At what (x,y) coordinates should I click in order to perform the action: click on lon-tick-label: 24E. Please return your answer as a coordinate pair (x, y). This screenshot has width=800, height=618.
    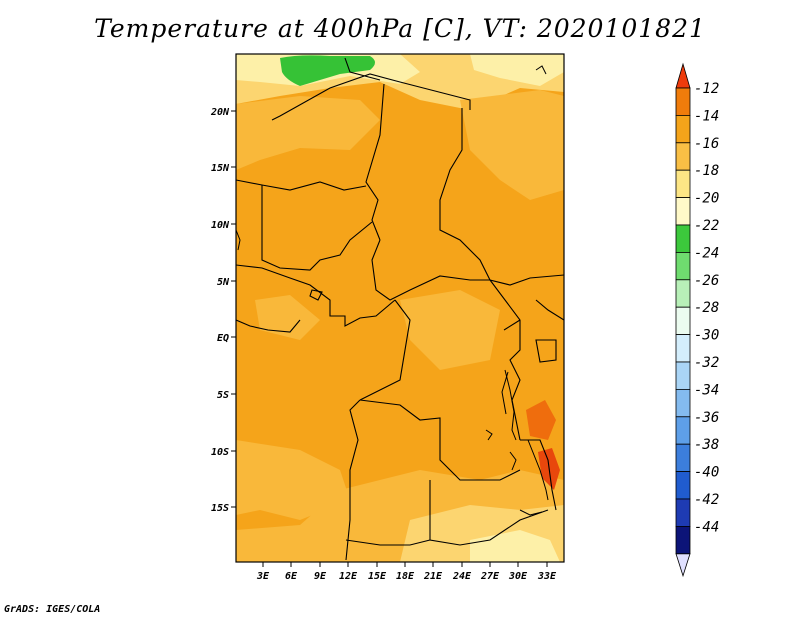
    Looking at the image, I should click on (462, 576).